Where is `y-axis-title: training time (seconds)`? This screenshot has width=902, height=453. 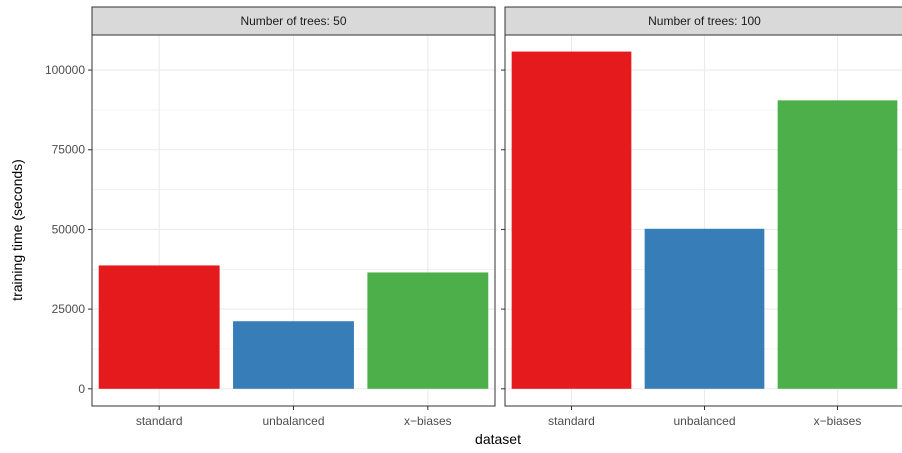
y-axis-title: training time (seconds) is located at coordinates (17, 230).